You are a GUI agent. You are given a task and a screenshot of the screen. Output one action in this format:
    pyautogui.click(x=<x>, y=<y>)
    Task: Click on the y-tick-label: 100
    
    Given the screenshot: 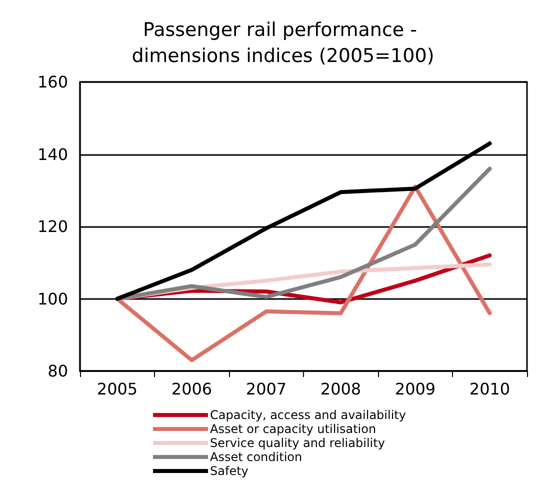 What is the action you would take?
    pyautogui.click(x=52, y=298)
    